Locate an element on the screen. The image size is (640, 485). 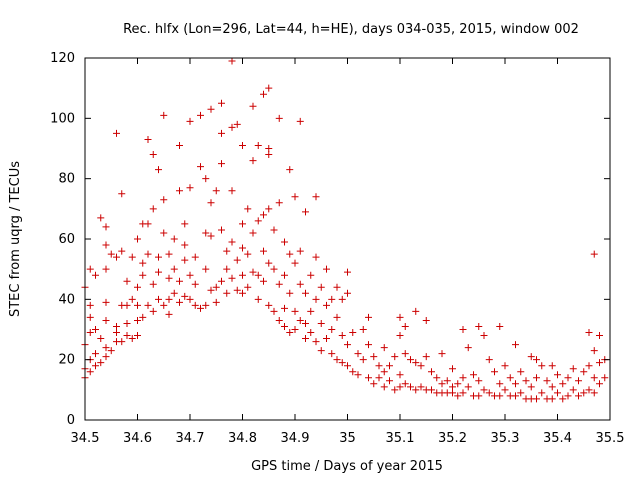
x-tick-label: 35.2 is located at coordinates (452, 438).